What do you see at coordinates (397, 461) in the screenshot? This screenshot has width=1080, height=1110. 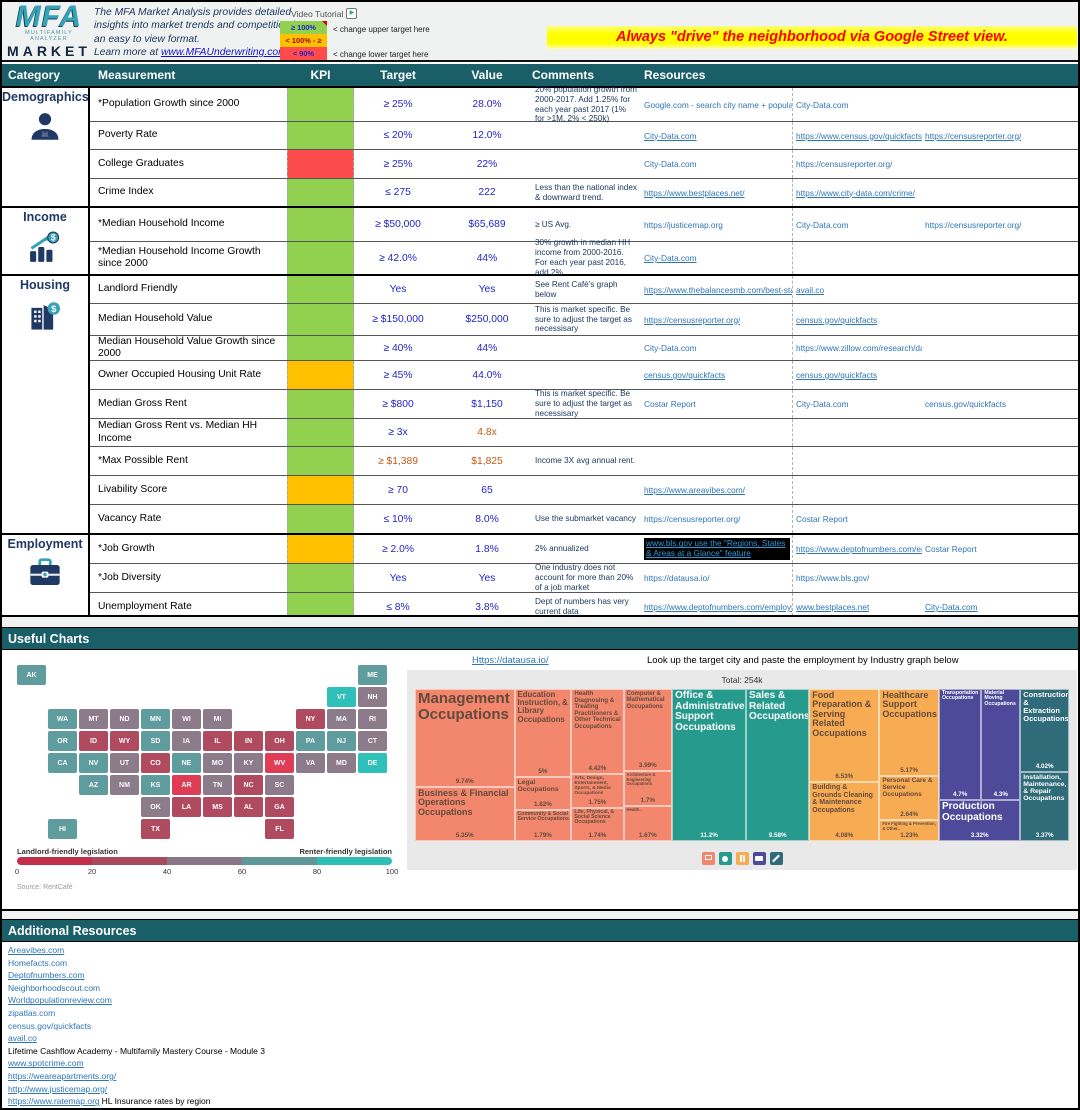 I see `target-cell: ≥ $1,389` at bounding box center [397, 461].